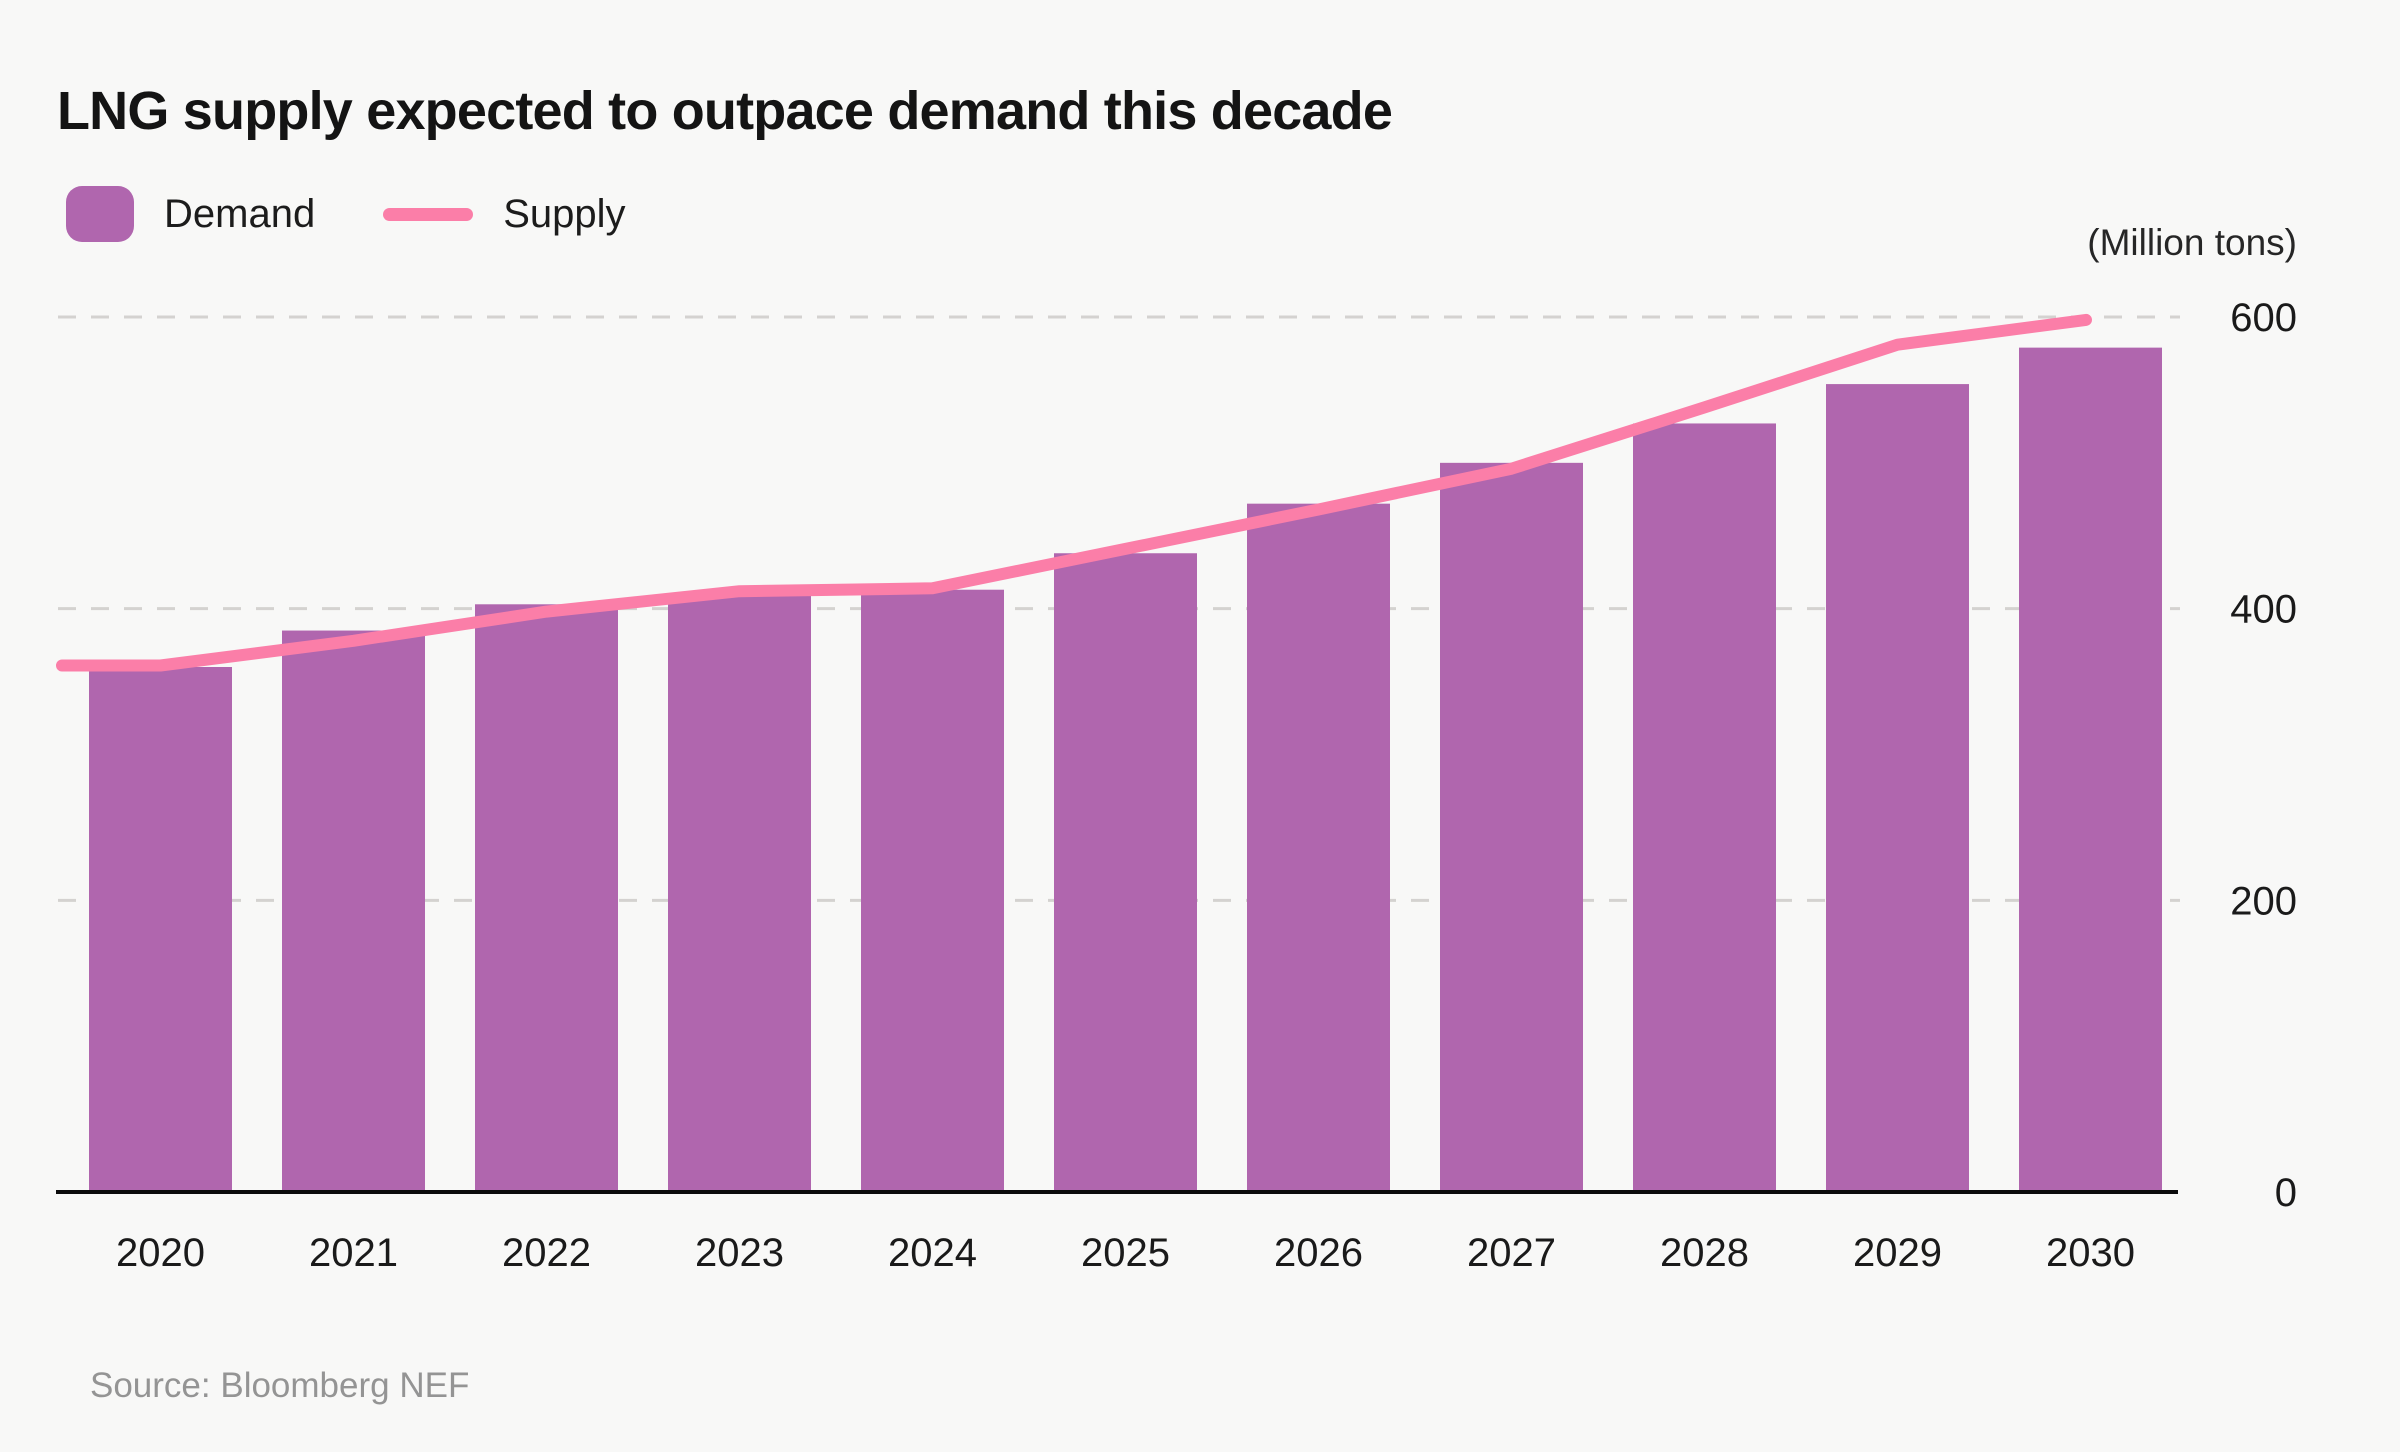 This screenshot has width=2400, height=1452. I want to click on x-tick-label-2030: 2030, so click(2090, 1253).